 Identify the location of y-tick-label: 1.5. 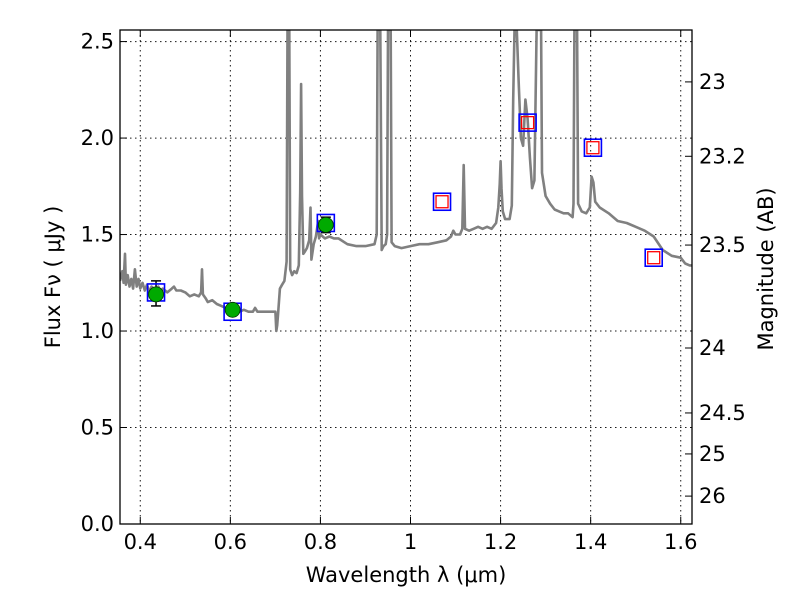
(97, 235).